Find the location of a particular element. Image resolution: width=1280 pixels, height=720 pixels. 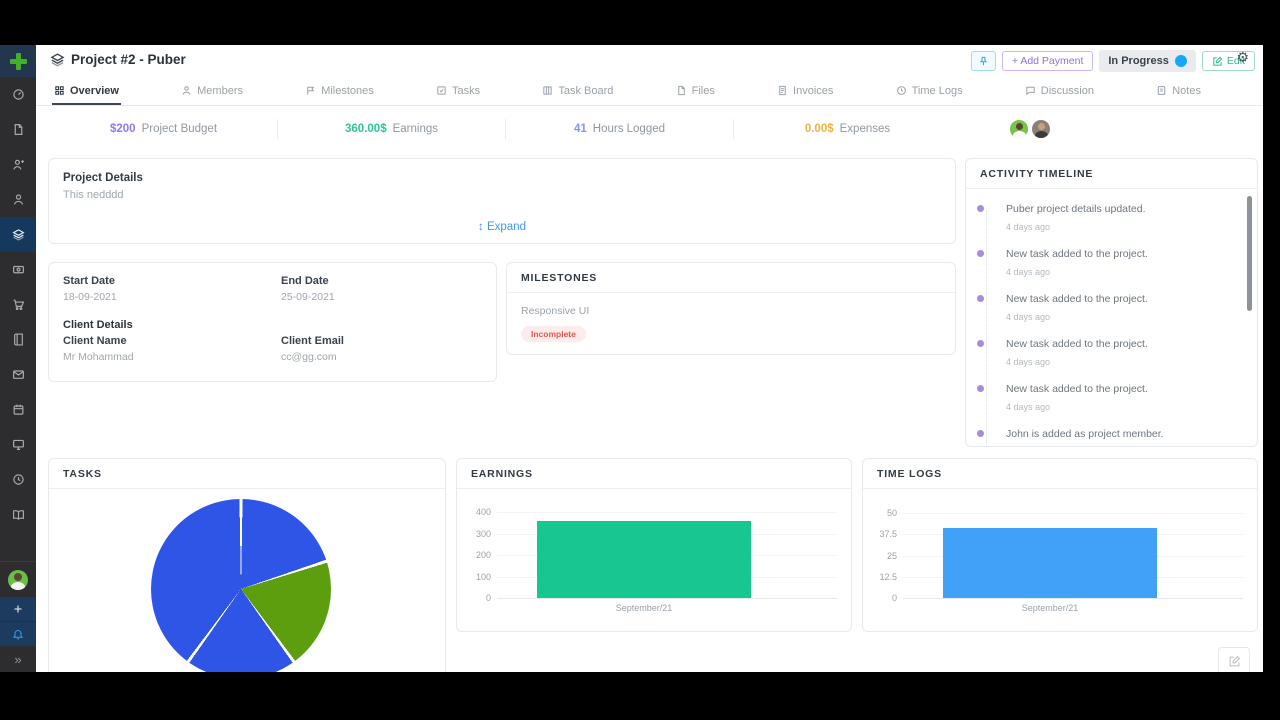

tab-discussion: Discussion is located at coordinates (1059, 91).